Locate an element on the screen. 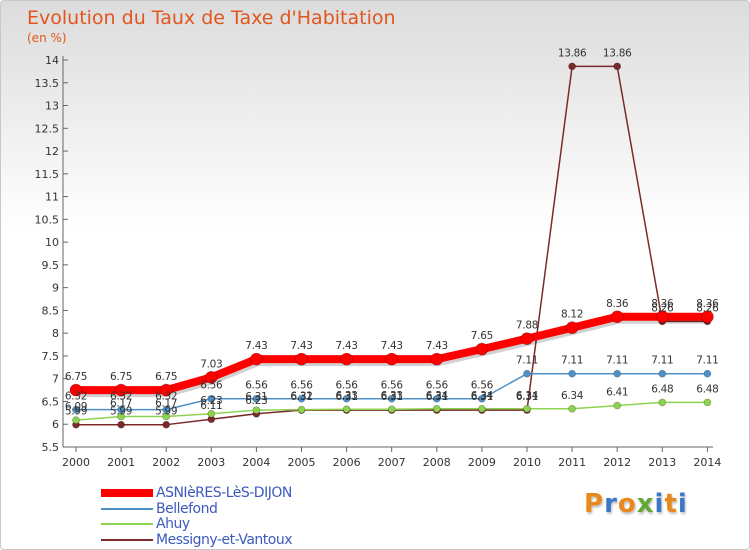 This screenshot has width=750, height=550. legend-label: Ahuy is located at coordinates (173, 524).